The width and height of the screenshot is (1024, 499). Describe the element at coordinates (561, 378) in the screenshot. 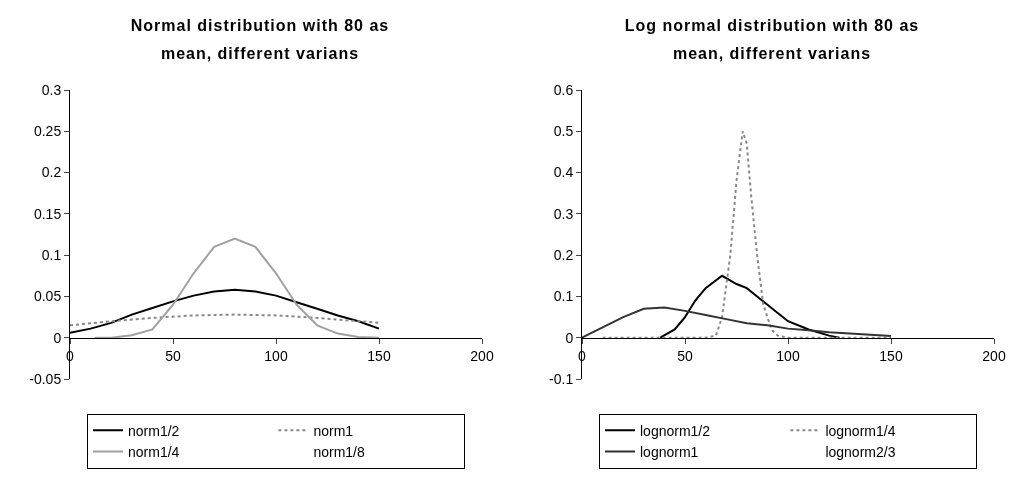

I see `y-tick-label: -0.1` at that location.